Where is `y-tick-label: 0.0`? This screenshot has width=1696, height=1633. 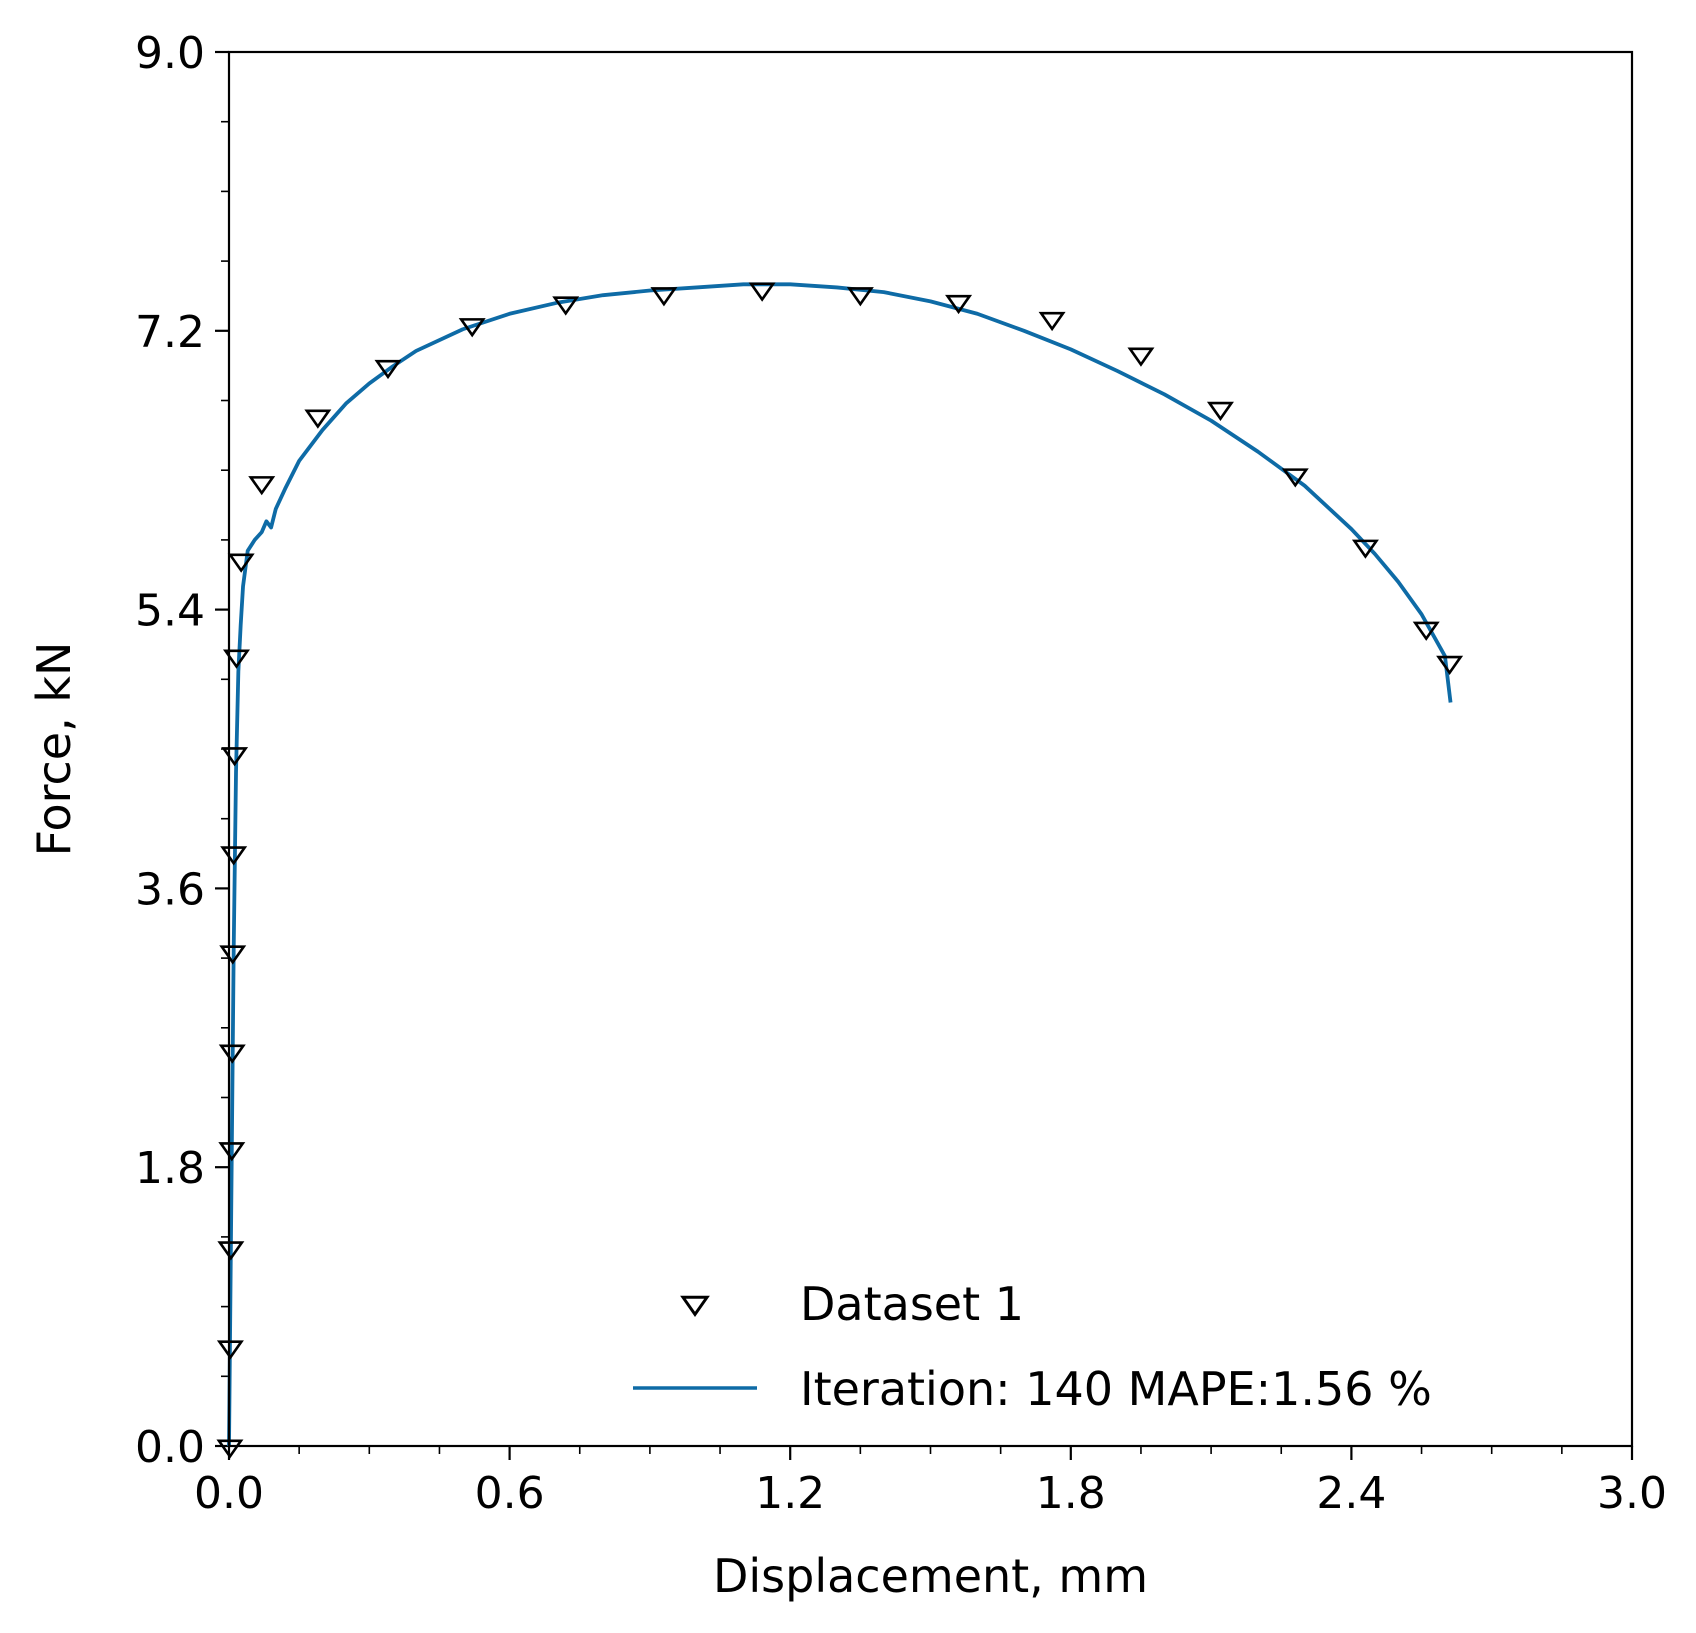
y-tick-label: 0.0 is located at coordinates (170, 1447).